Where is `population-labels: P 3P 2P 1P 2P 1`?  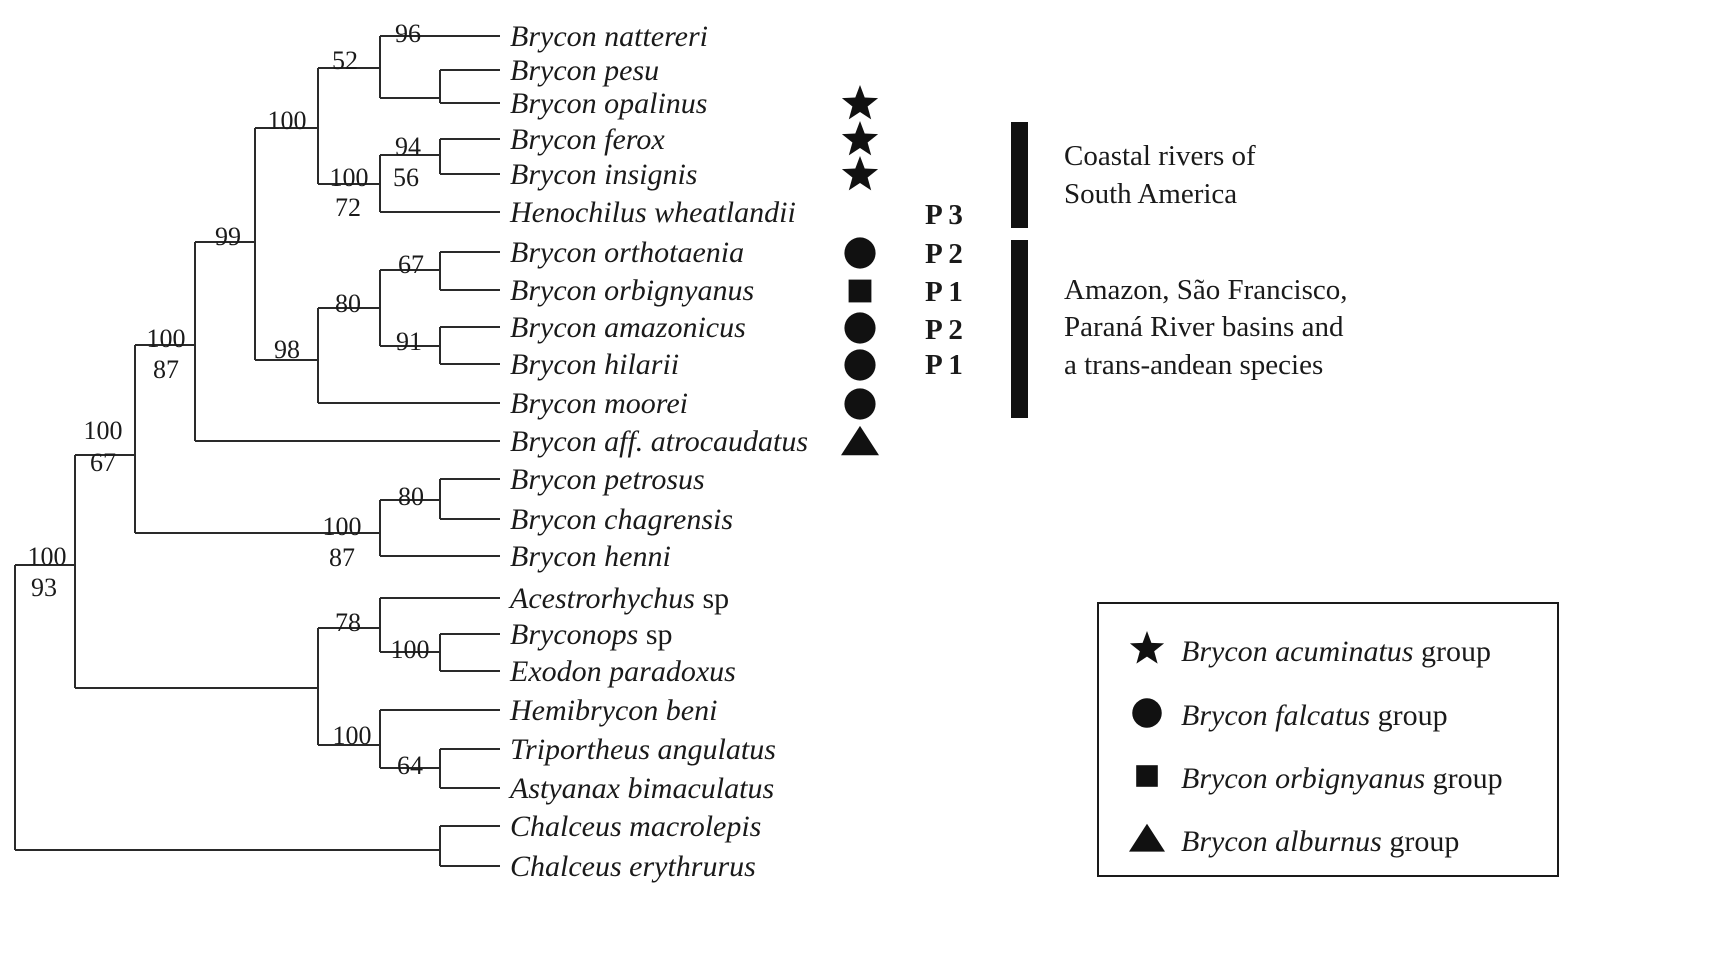
population-labels: P 3P 2P 1P 2P 1 is located at coordinates (944, 290).